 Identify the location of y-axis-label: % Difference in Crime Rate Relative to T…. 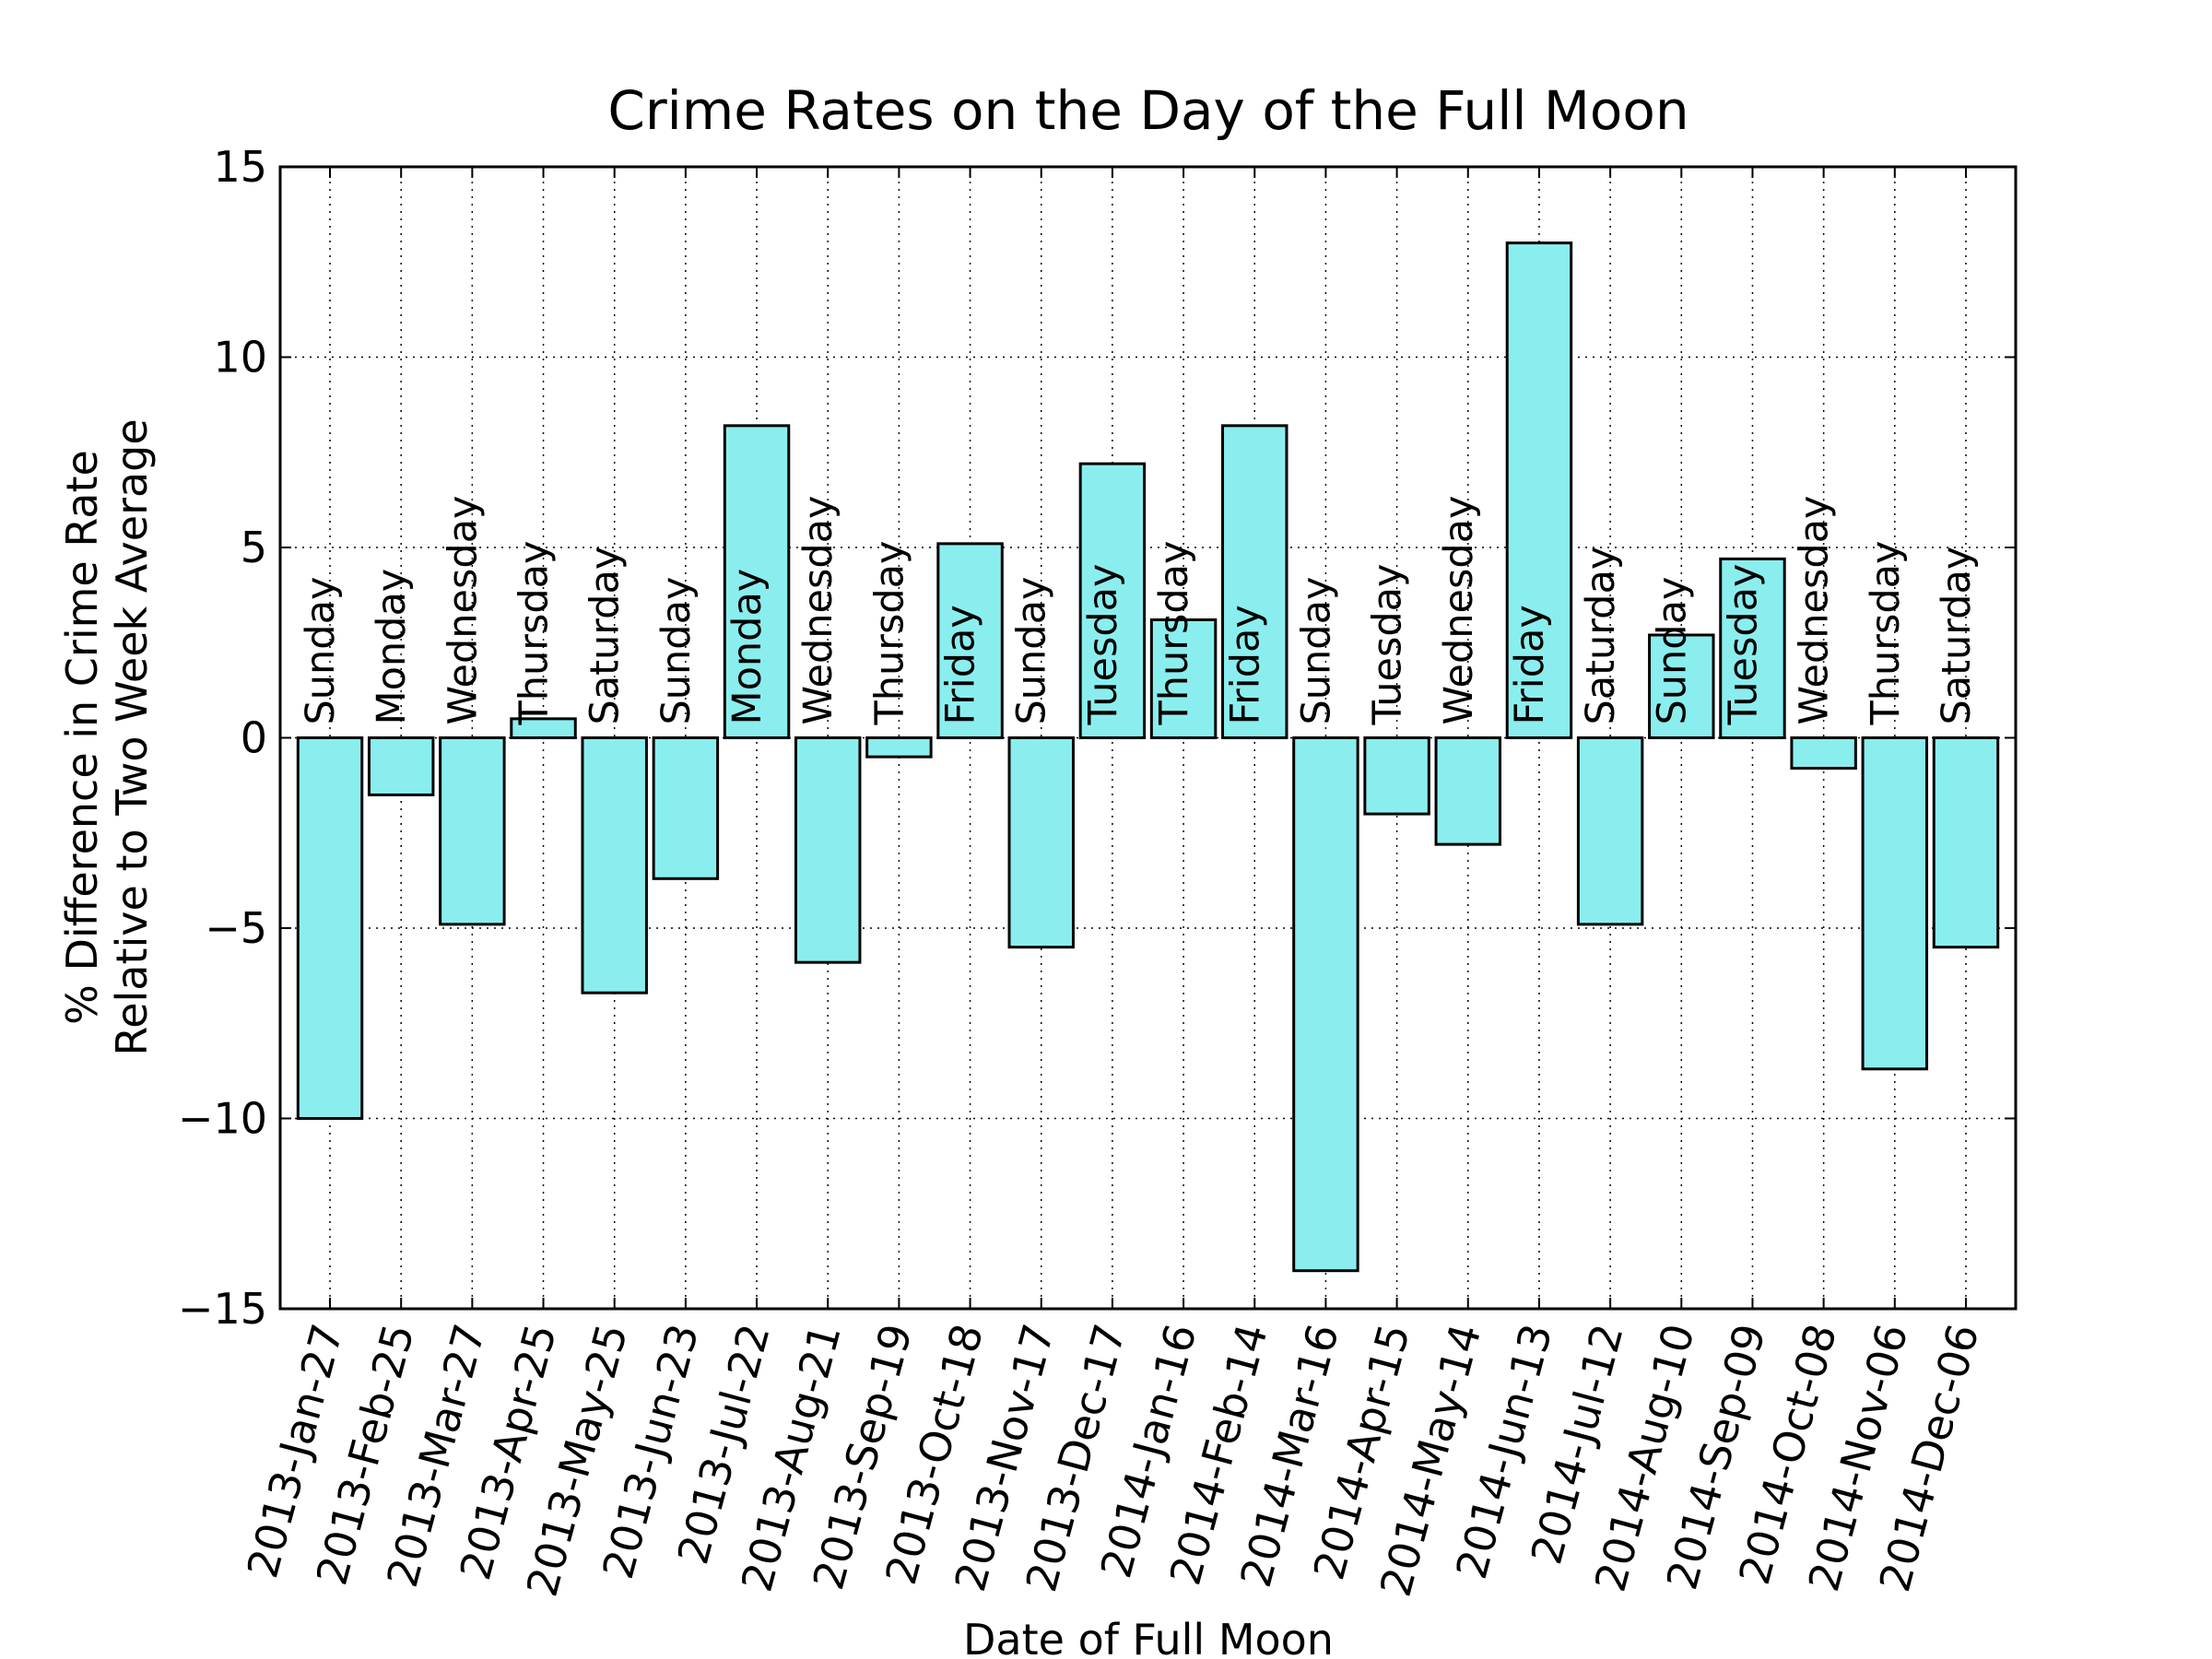
(107, 736).